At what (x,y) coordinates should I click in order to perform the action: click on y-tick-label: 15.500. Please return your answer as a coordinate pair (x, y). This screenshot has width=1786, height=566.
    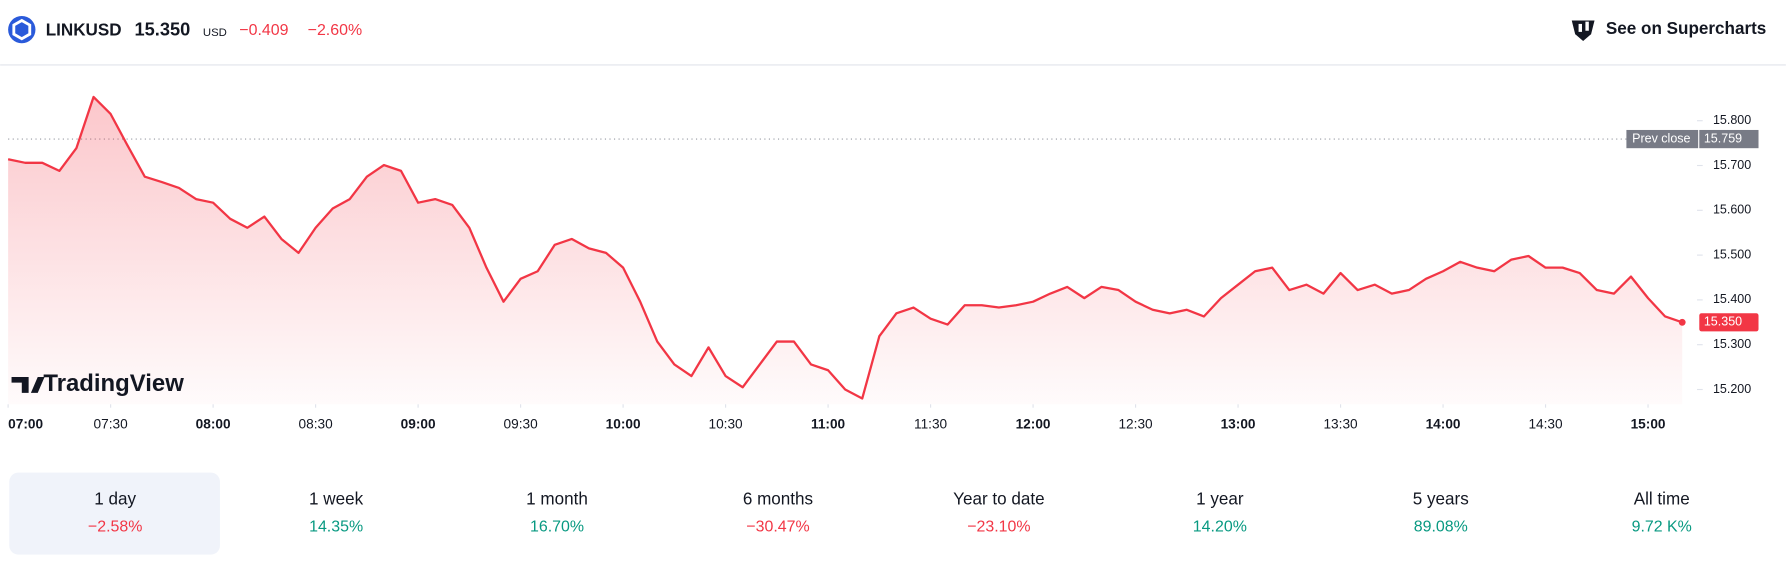
    Looking at the image, I should click on (1732, 254).